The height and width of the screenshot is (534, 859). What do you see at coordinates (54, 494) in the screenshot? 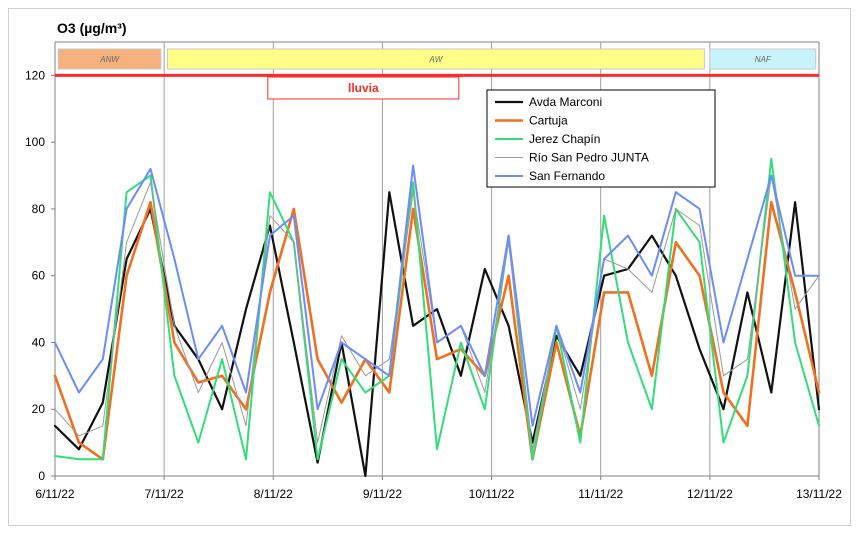
I see `x-tick-label: 6/11/22` at bounding box center [54, 494].